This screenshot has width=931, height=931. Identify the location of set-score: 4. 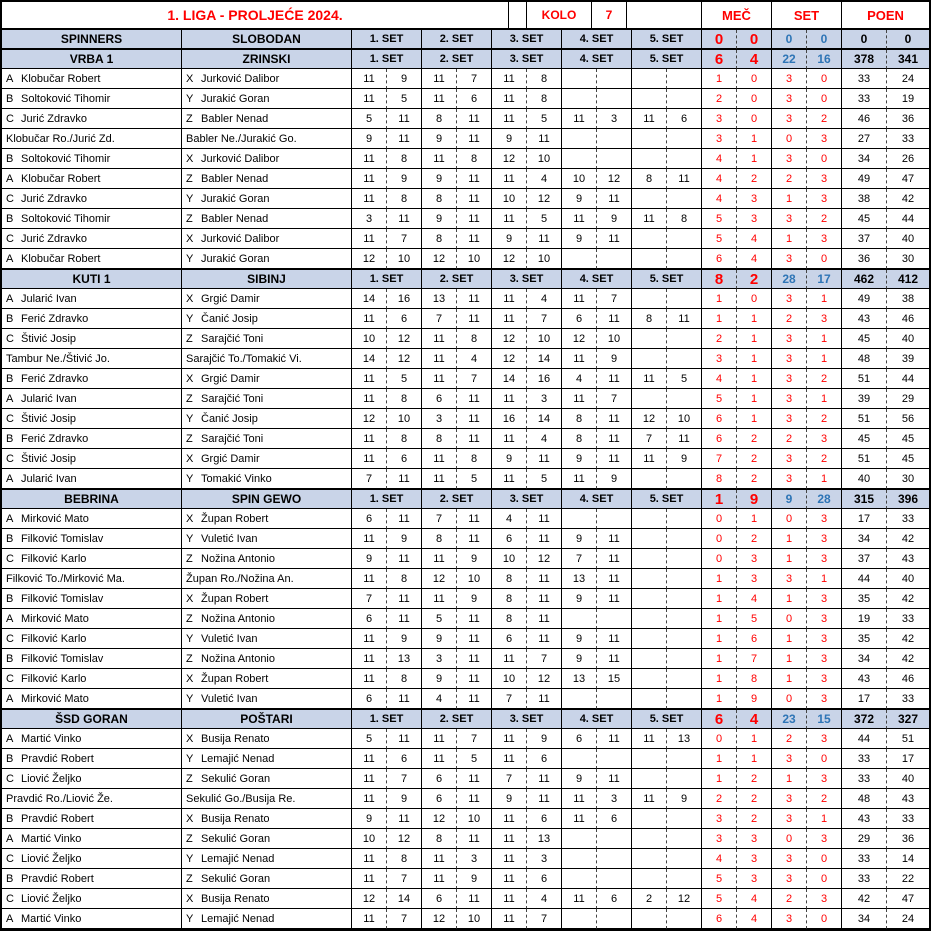
(509, 519).